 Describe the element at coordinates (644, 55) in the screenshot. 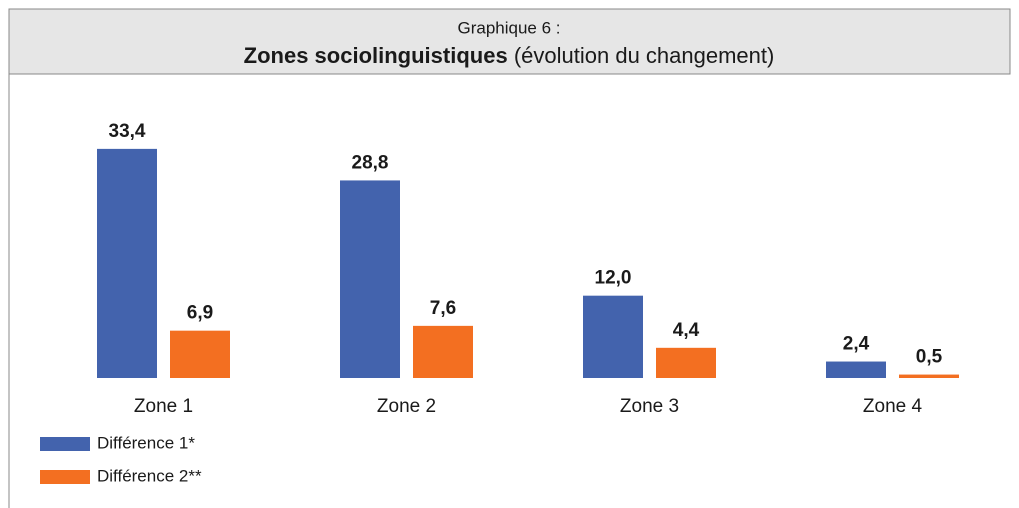

I see `subtitle-note: (évolution du changement)` at that location.